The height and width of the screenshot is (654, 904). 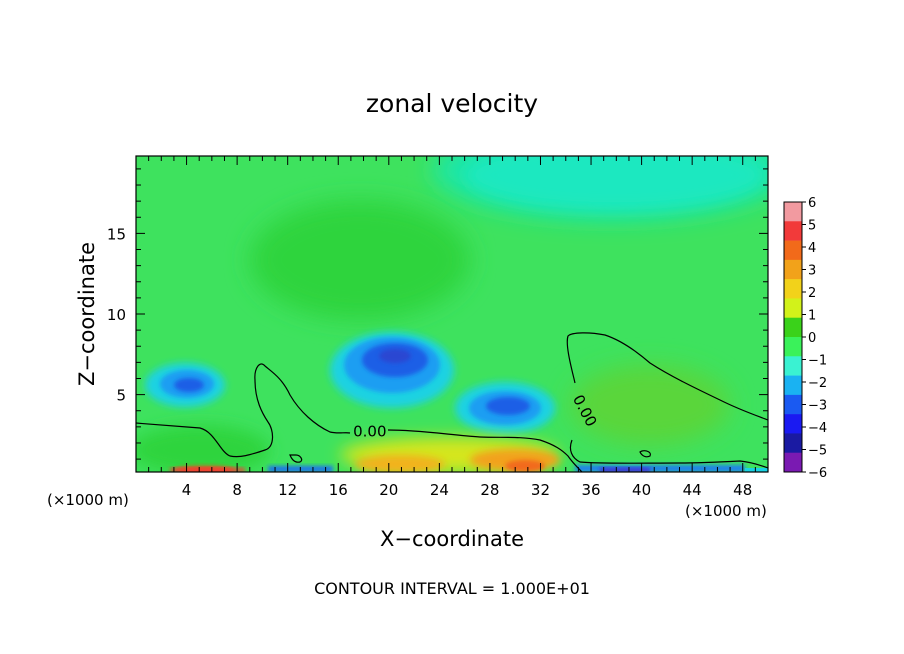 I want to click on bottom-cyan-strip, so click(x=756, y=470).